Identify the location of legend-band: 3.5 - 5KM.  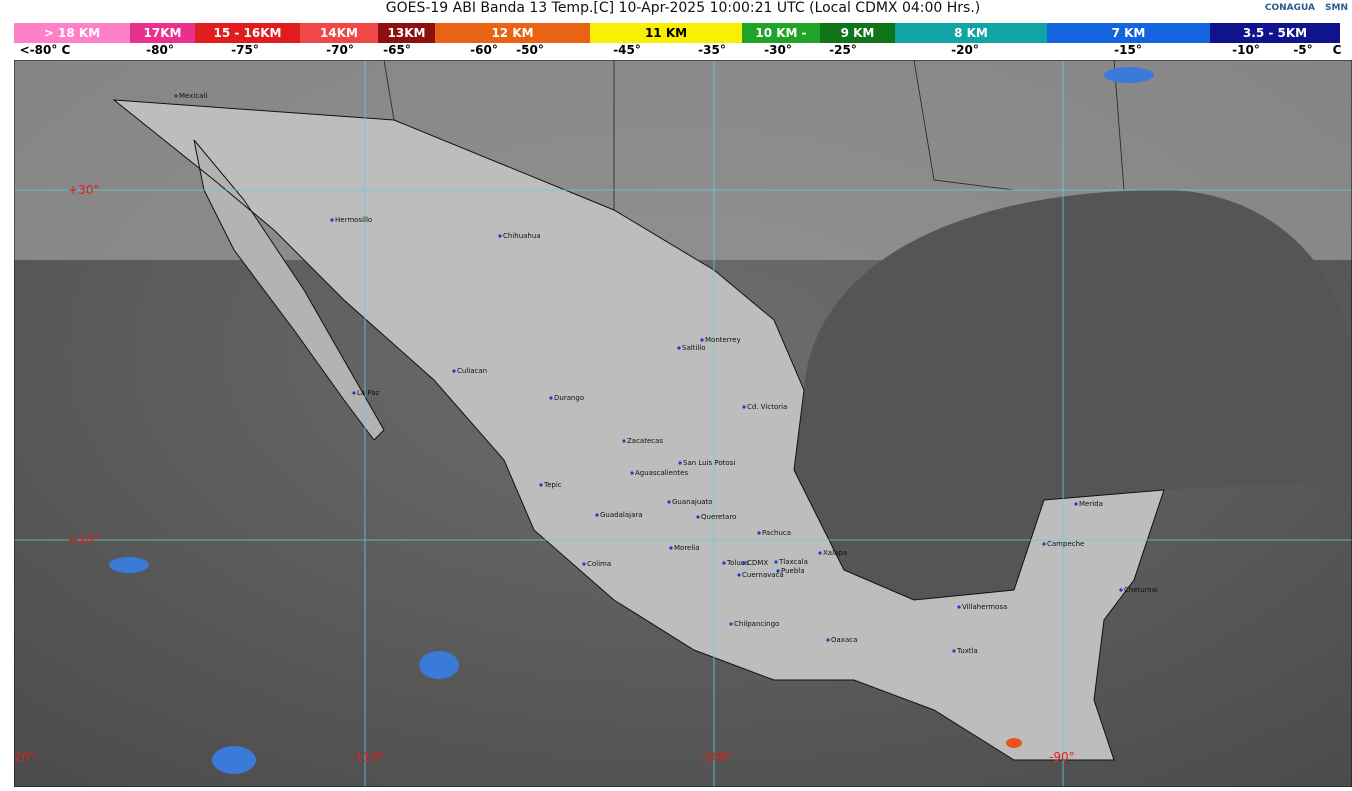
(1275, 33).